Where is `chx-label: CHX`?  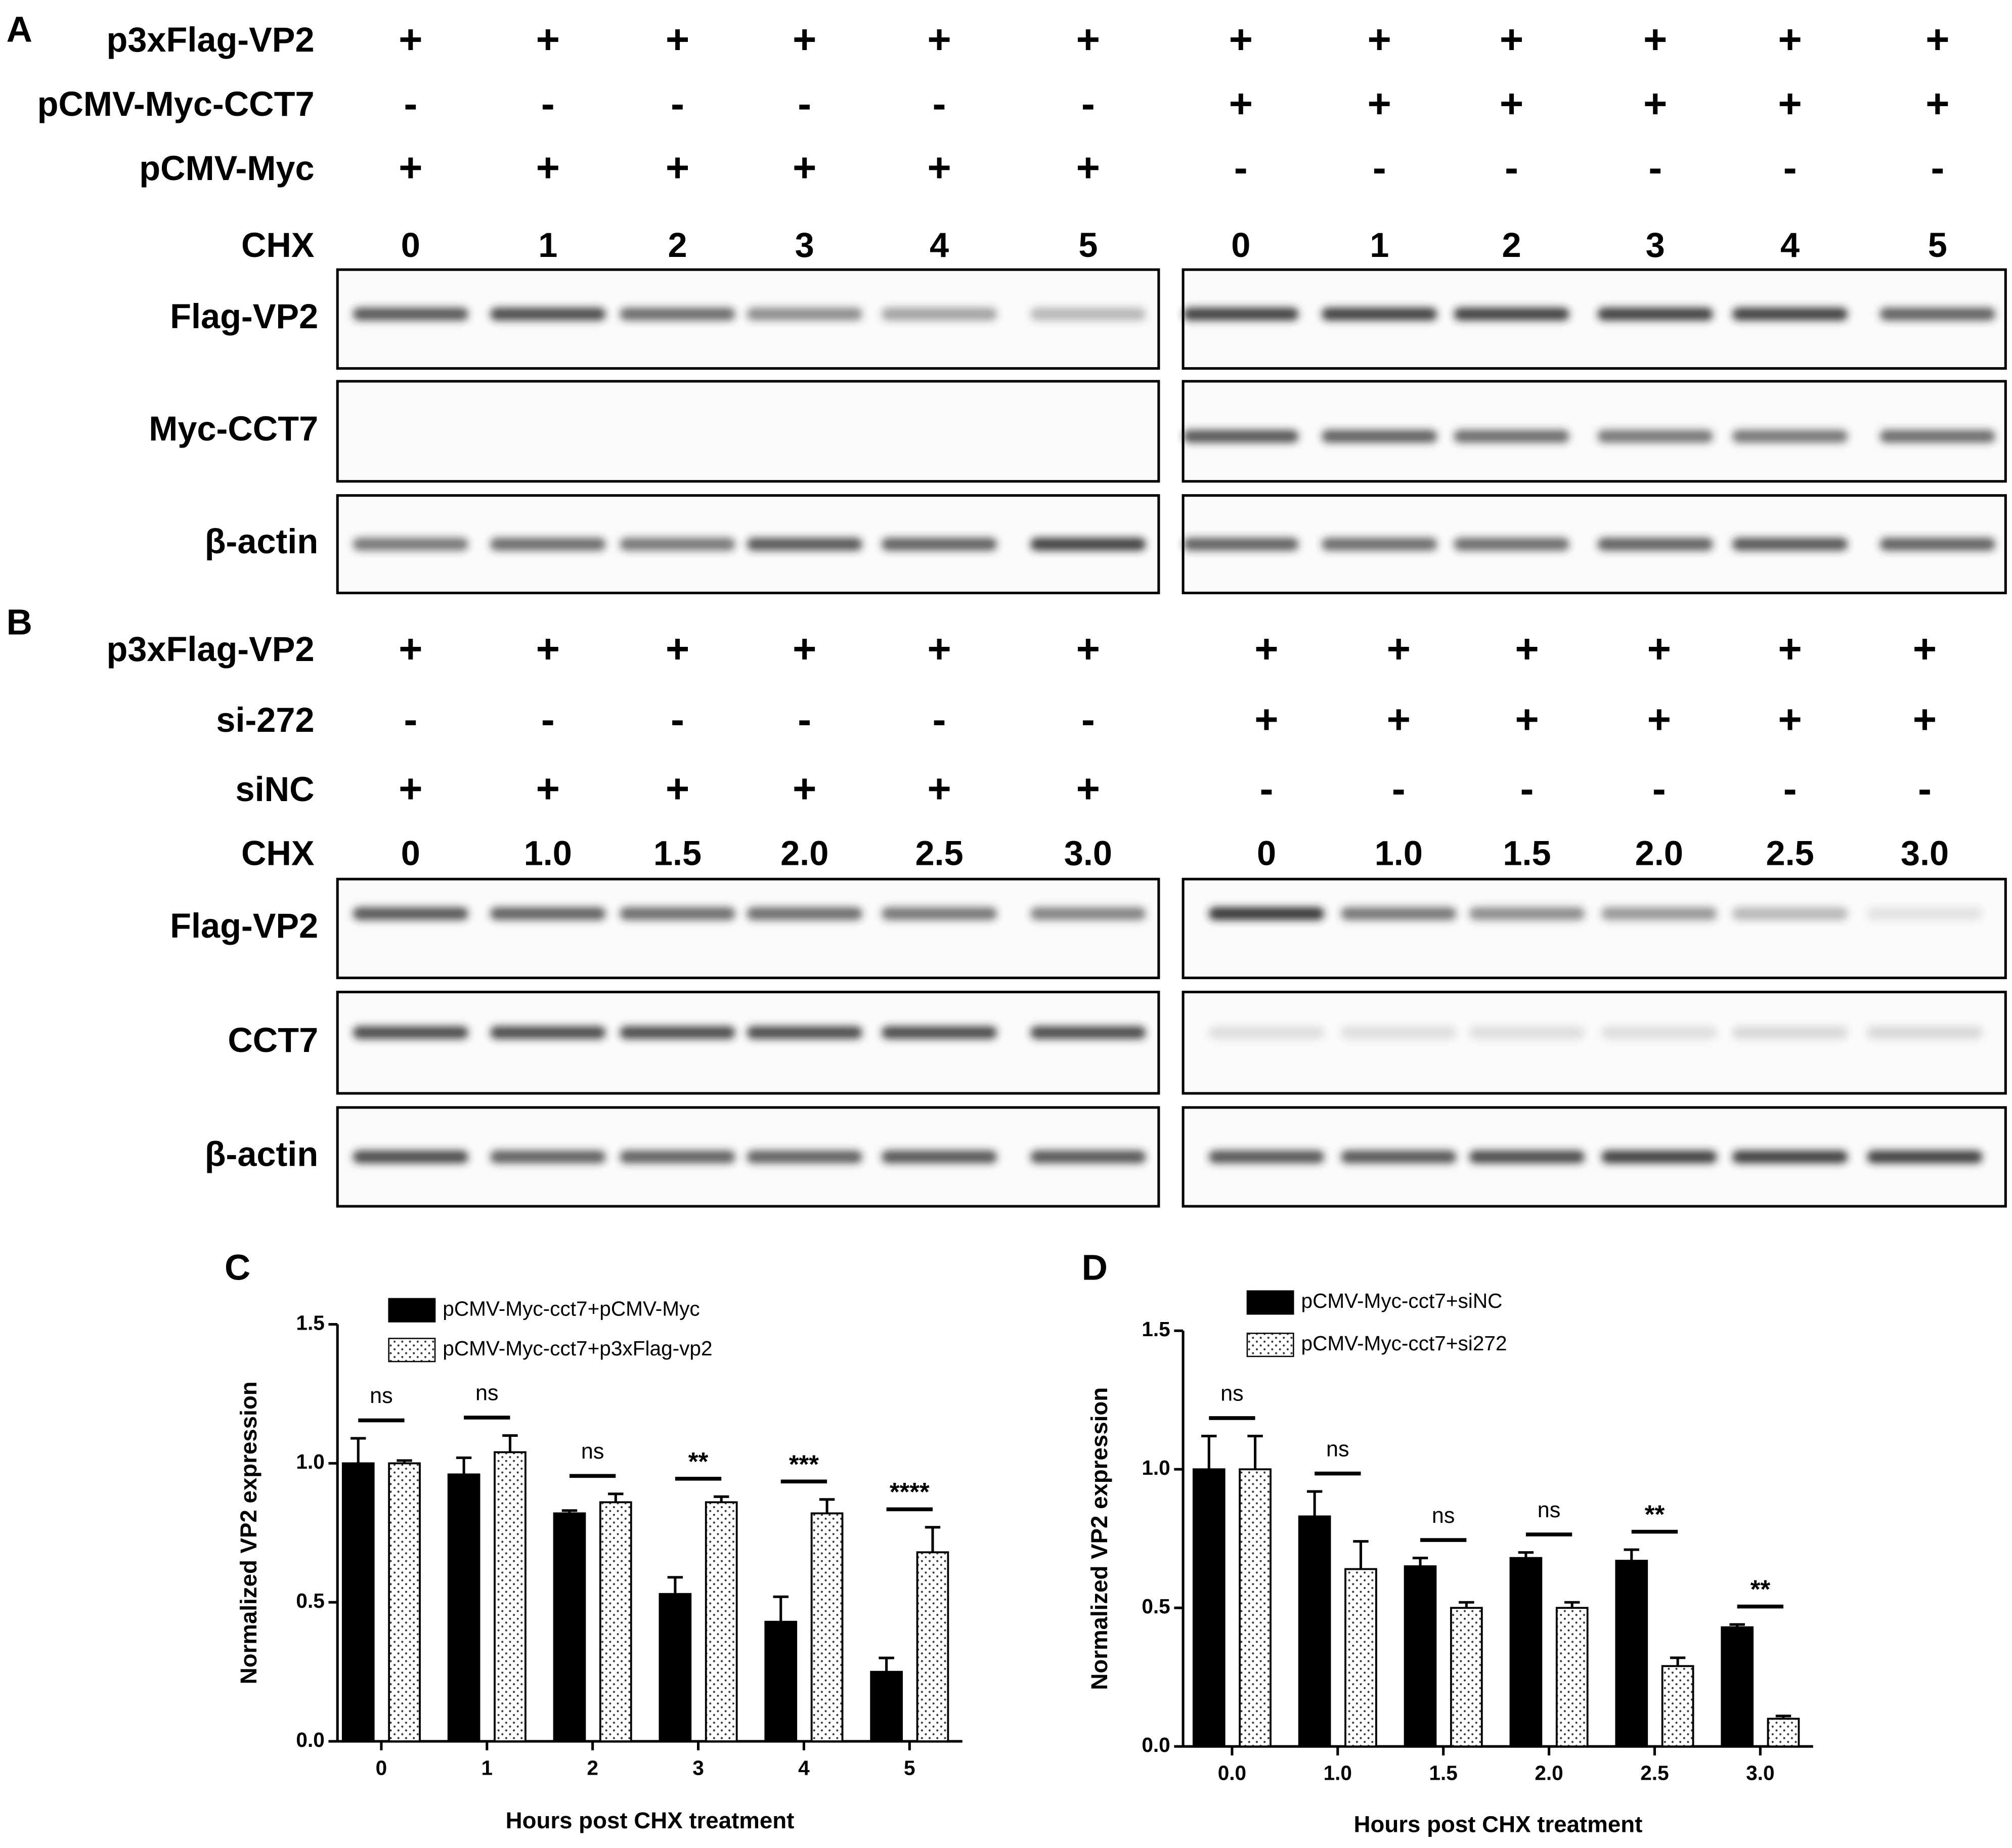
chx-label: CHX is located at coordinates (278, 246).